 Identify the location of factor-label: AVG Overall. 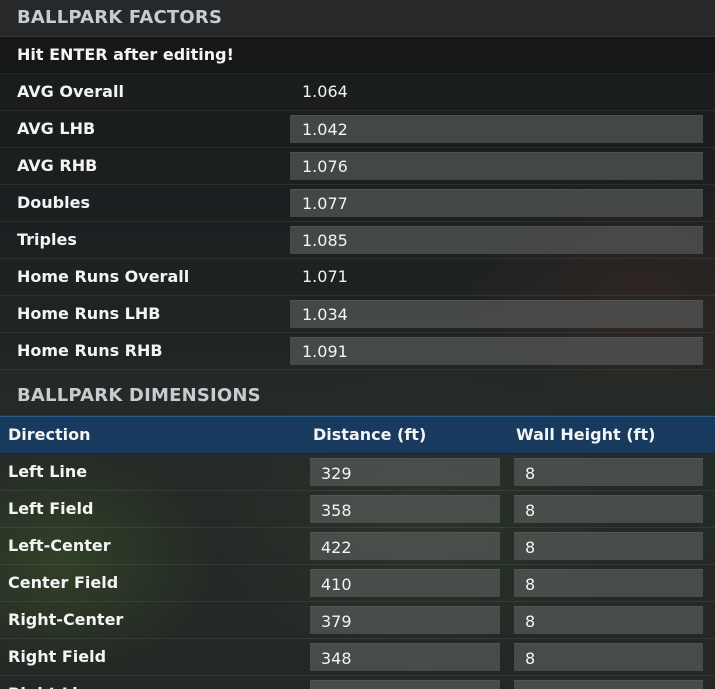
(70, 91).